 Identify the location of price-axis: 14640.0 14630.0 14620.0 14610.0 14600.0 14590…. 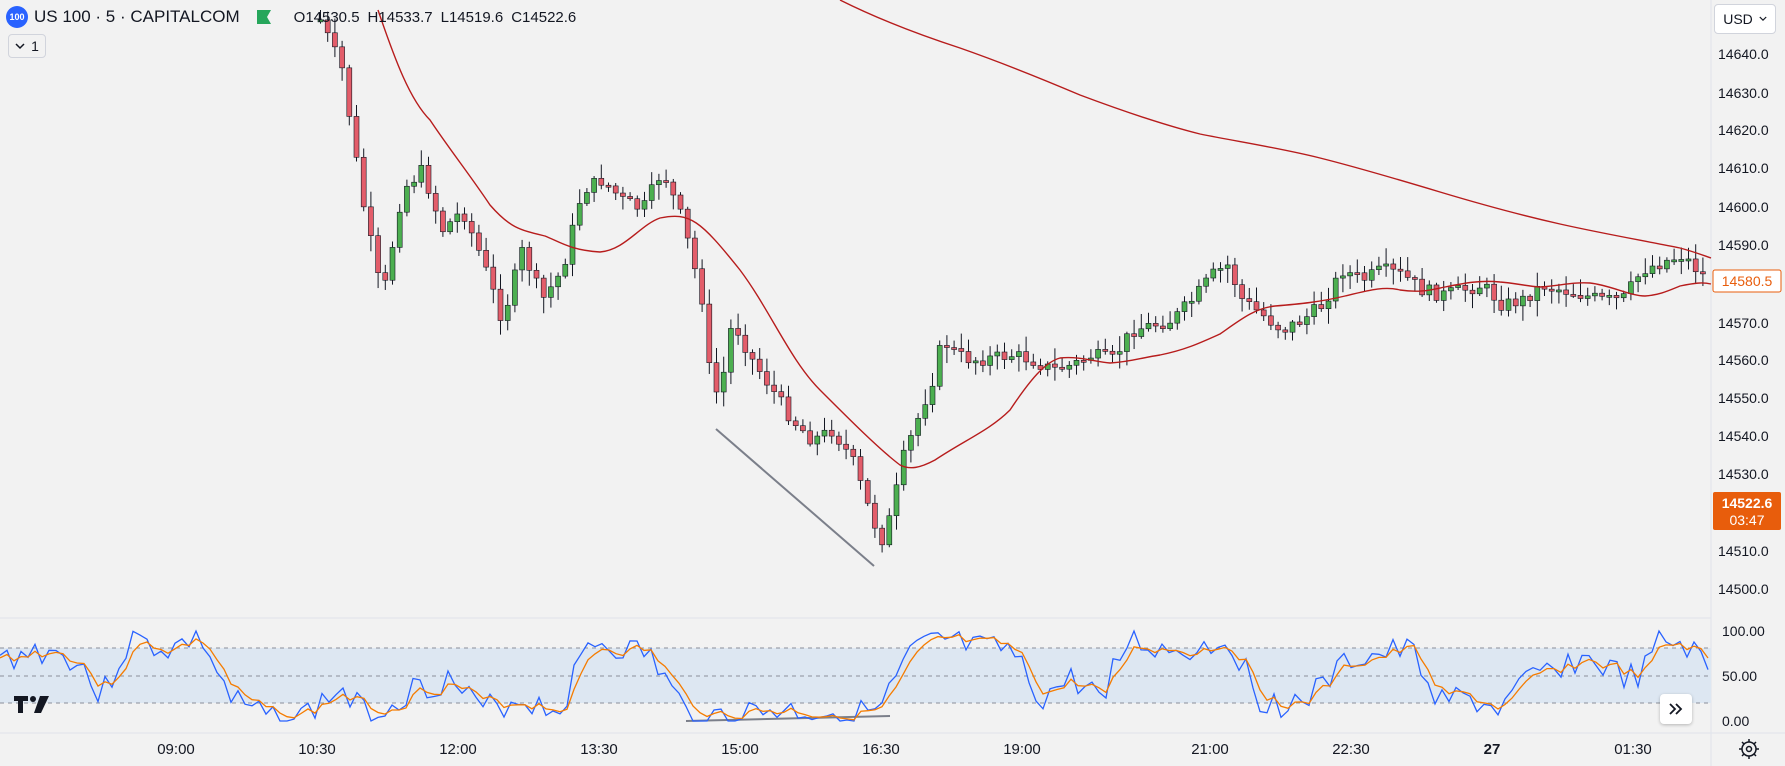
(1743, 321).